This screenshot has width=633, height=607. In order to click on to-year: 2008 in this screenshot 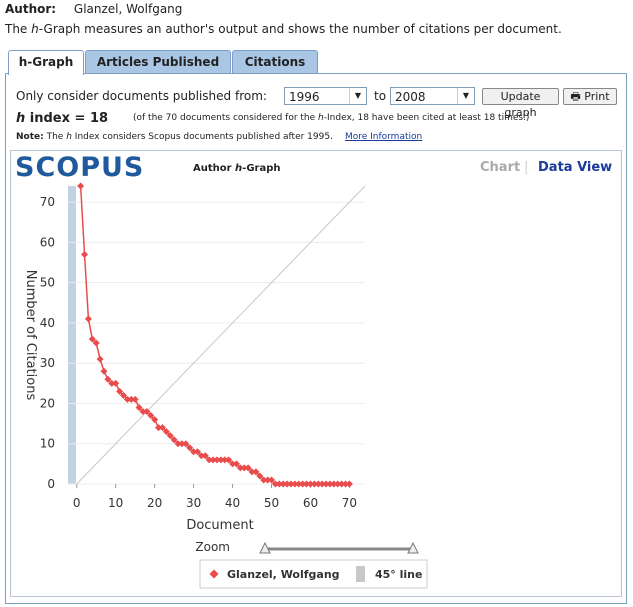, I will do `click(410, 97)`.